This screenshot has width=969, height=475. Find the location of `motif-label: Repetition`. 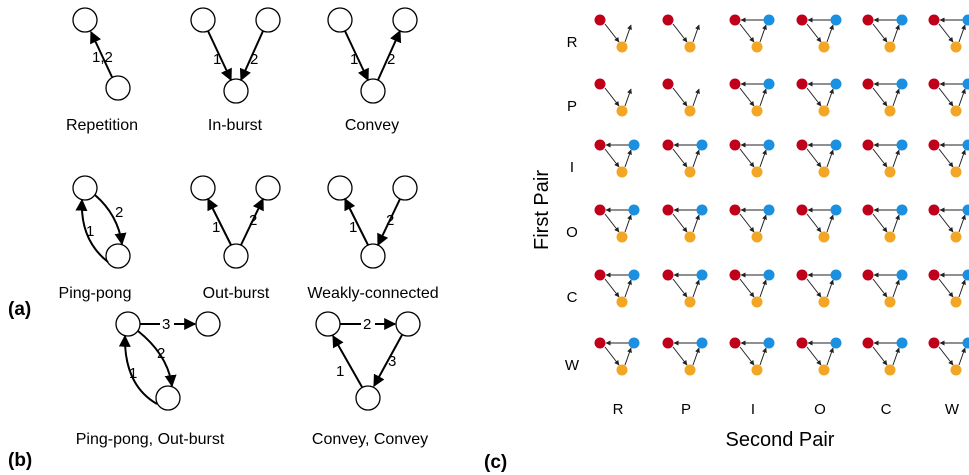

motif-label: Repetition is located at coordinates (102, 125).